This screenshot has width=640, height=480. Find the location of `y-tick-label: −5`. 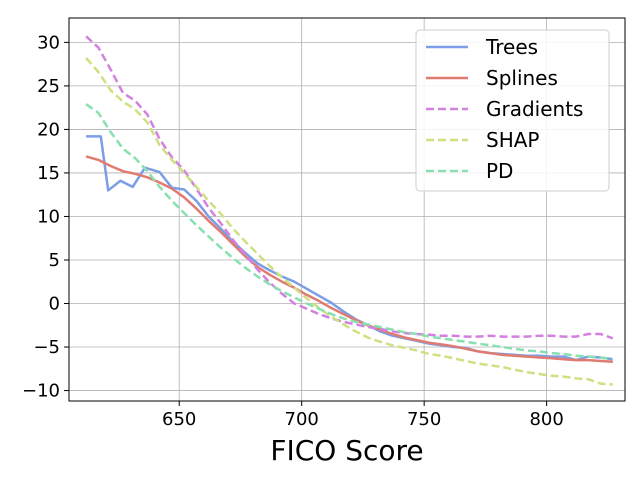

y-tick-label: −5 is located at coordinates (46, 347).